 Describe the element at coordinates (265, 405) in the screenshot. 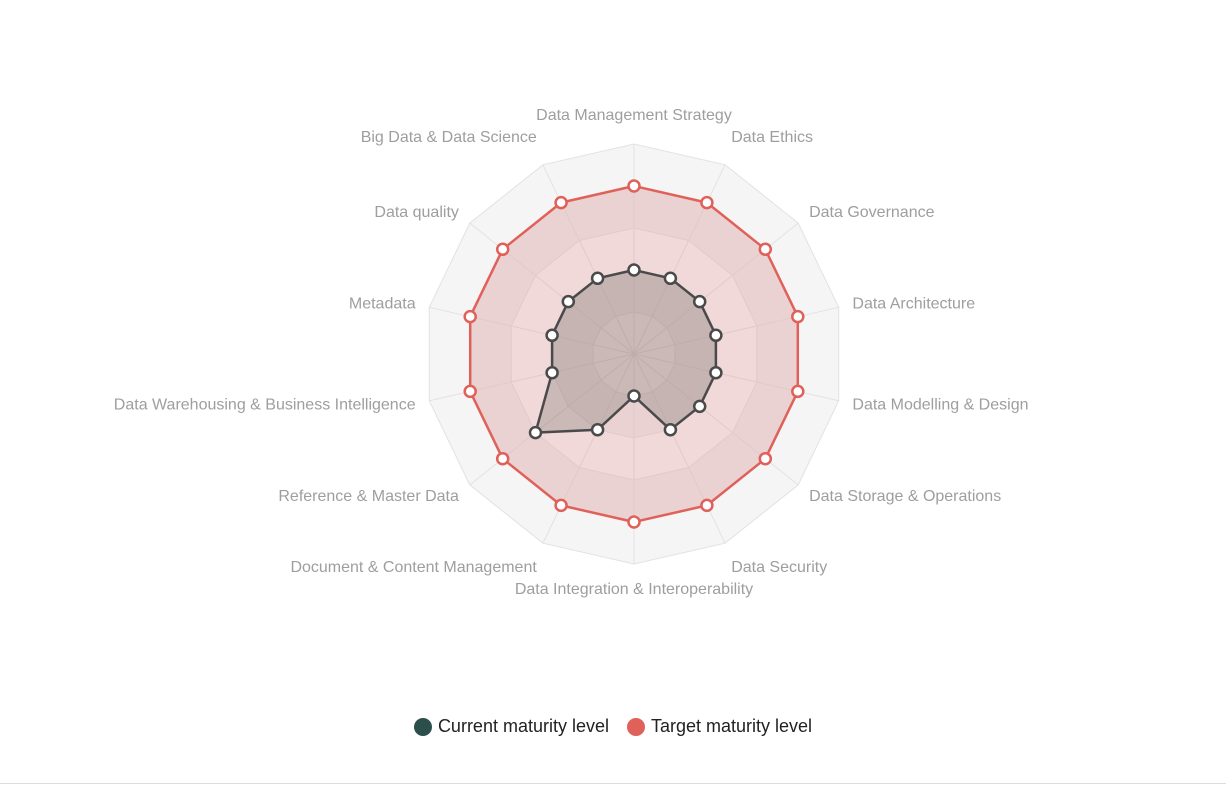

I see `axis-label-10: Data Warehousing & Business Intelligence` at that location.